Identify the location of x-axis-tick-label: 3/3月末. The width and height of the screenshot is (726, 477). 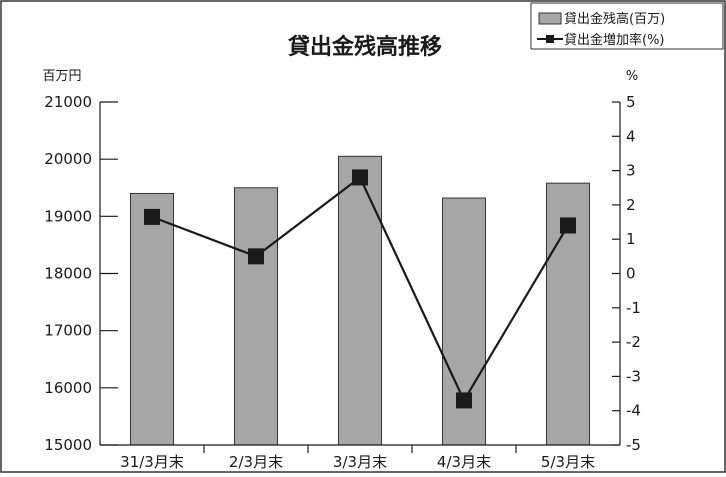
(360, 462).